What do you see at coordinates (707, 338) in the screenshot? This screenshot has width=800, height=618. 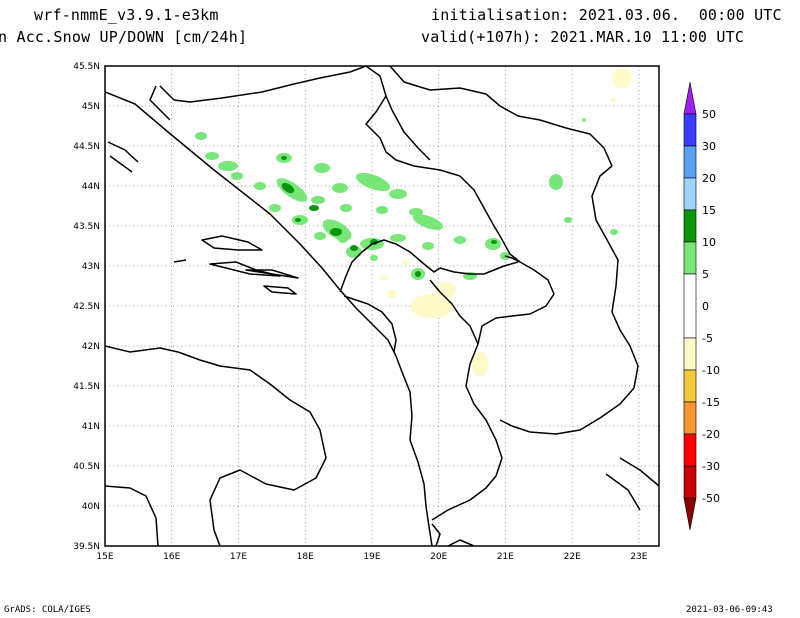 I see `colorbar-label: -5` at bounding box center [707, 338].